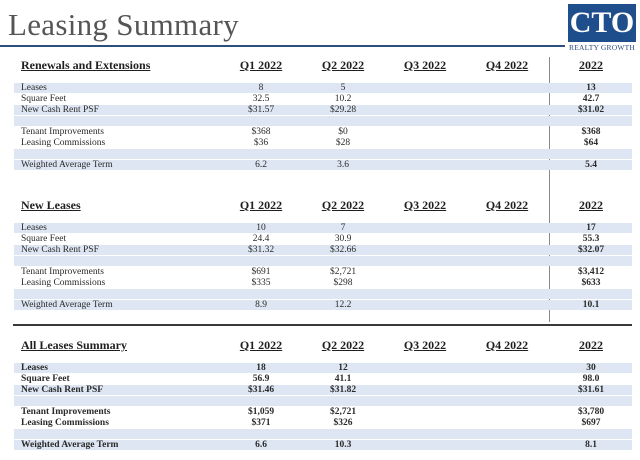 This screenshot has width=640, height=460. Describe the element at coordinates (261, 143) in the screenshot. I see `quarter-value: $36` at that location.